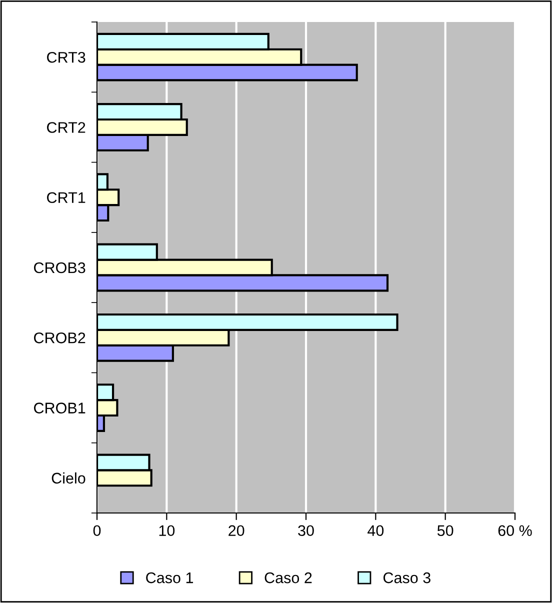 This screenshot has height=603, width=552. What do you see at coordinates (60, 268) in the screenshot?
I see `y-tick-label: CROB3` at bounding box center [60, 268].